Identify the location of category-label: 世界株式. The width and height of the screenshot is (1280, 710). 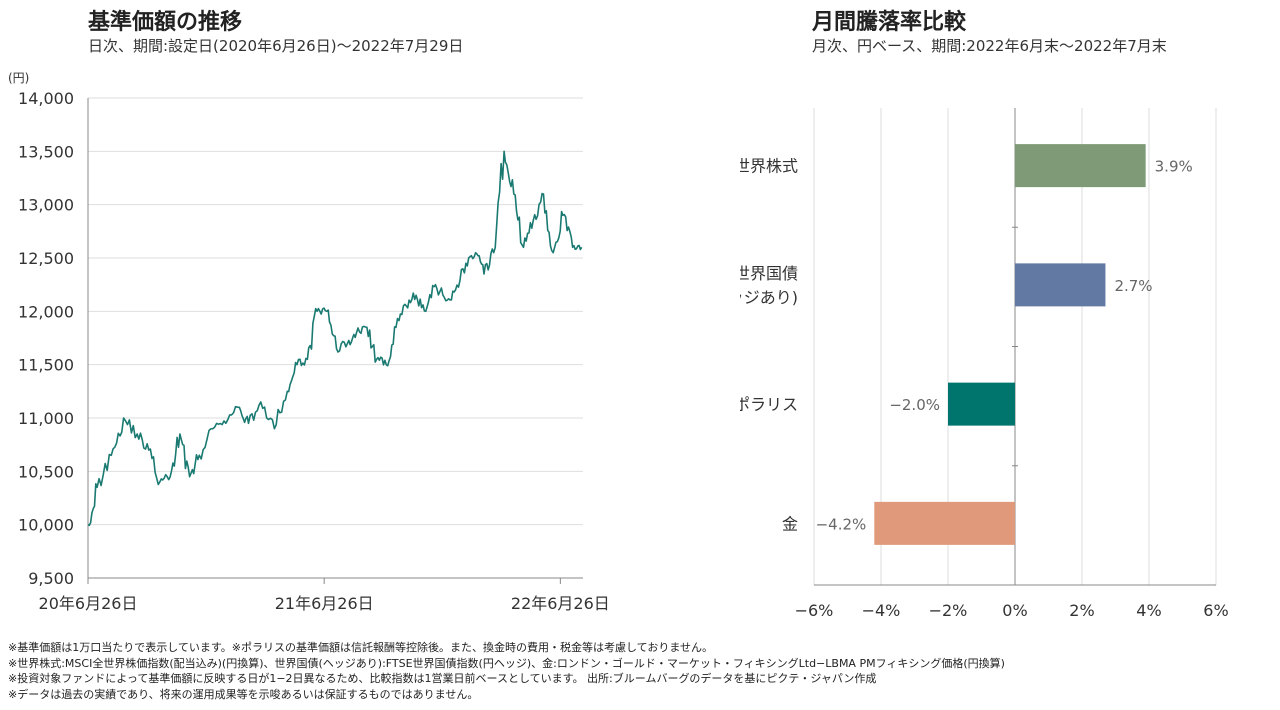
(769, 166).